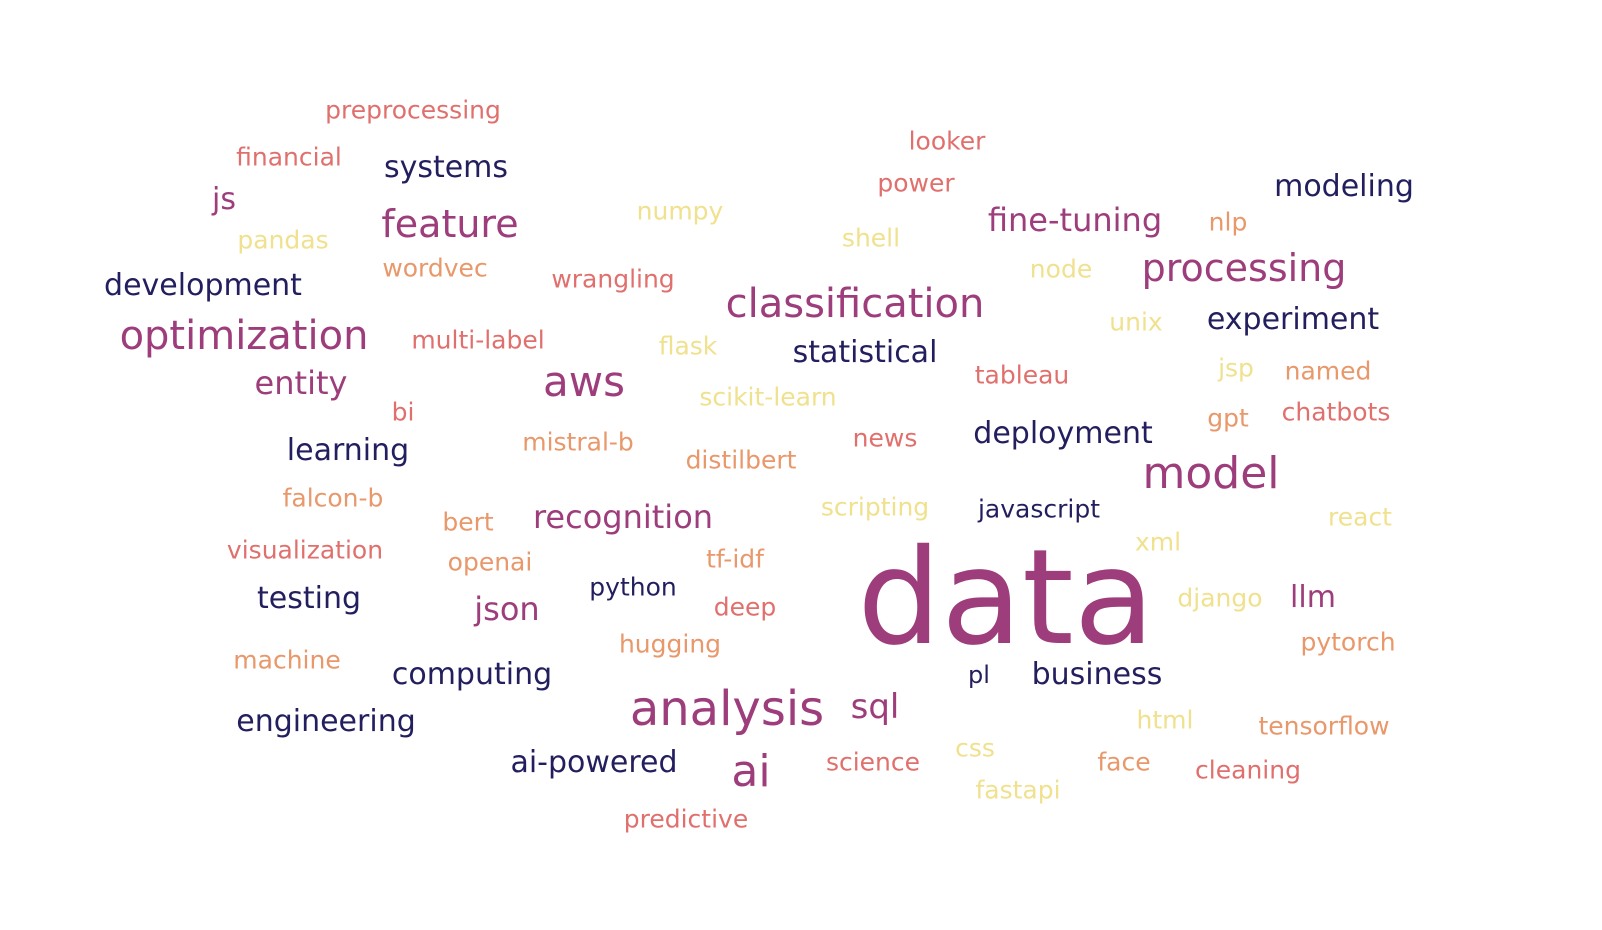 This screenshot has height=930, width=1602. Describe the element at coordinates (1018, 790) in the screenshot. I see `word-fastapi: fastapi` at that location.